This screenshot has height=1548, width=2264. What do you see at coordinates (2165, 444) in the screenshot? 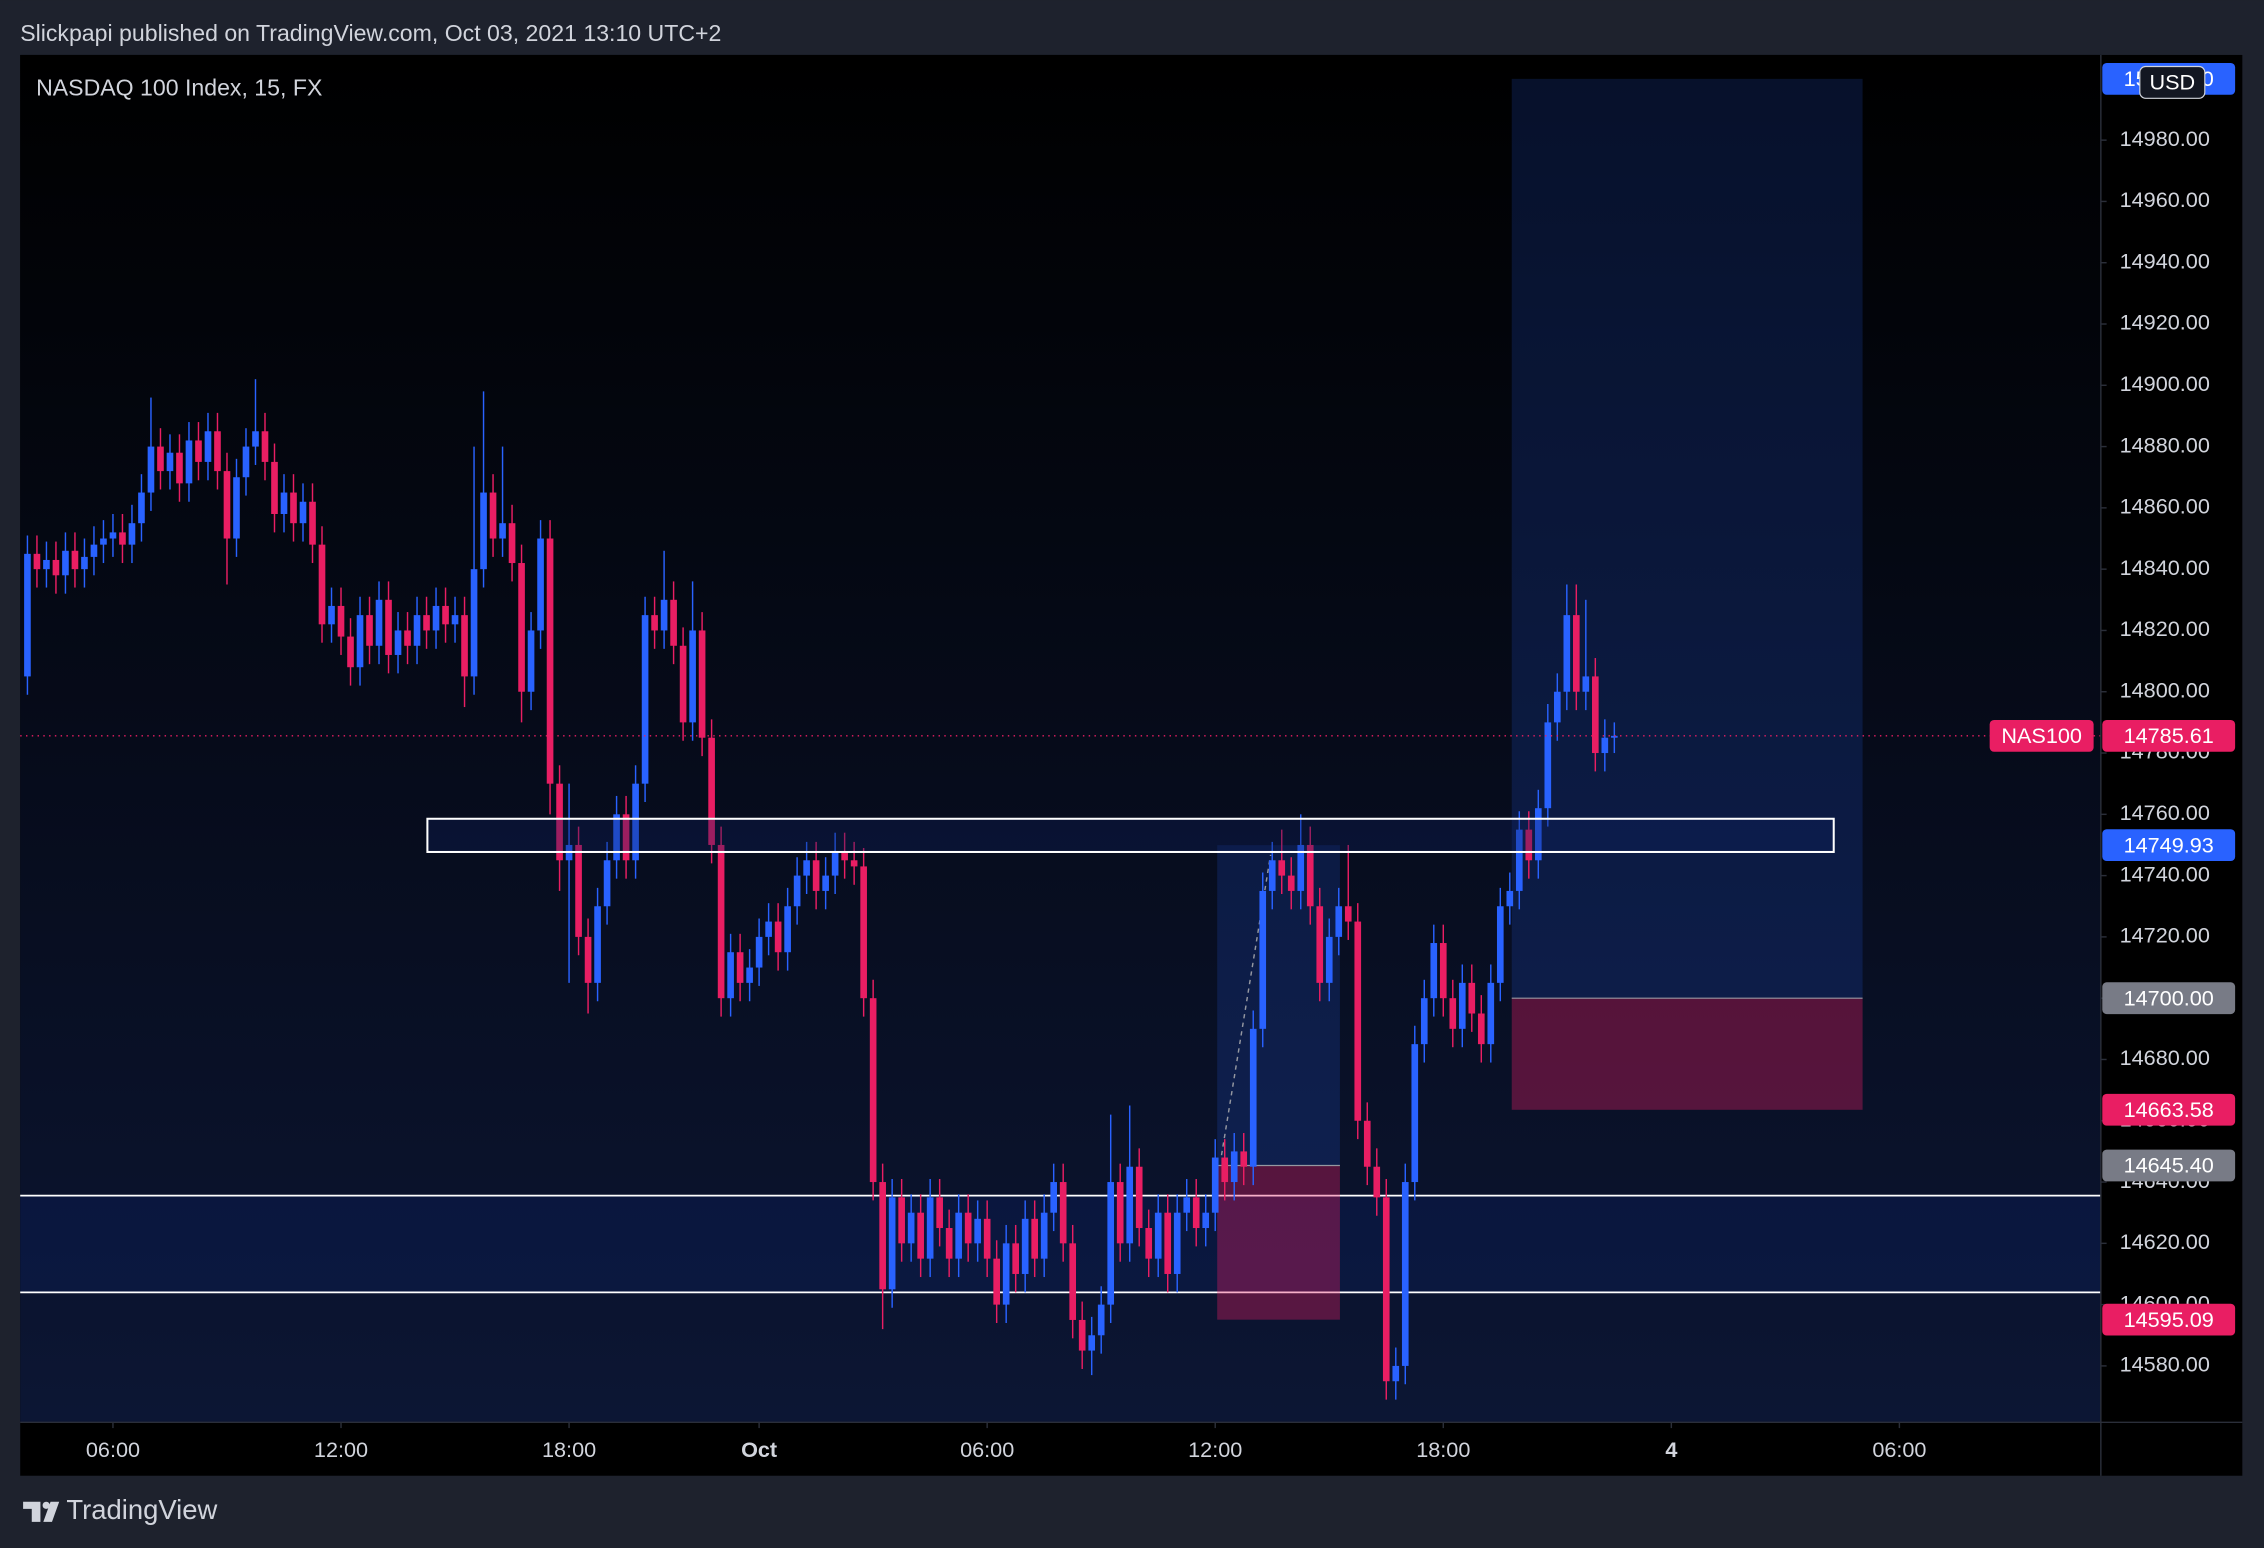
I see `y-tick-label: 14880.00` at bounding box center [2165, 444].